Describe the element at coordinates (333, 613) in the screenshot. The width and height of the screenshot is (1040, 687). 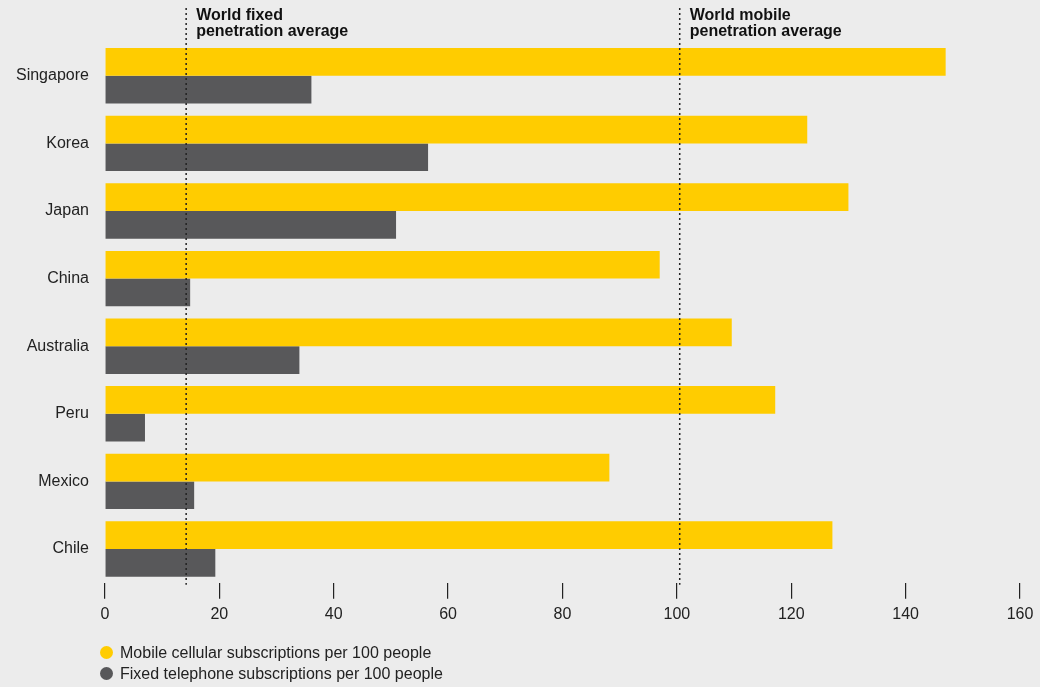
I see `x-tick-label: 40` at that location.